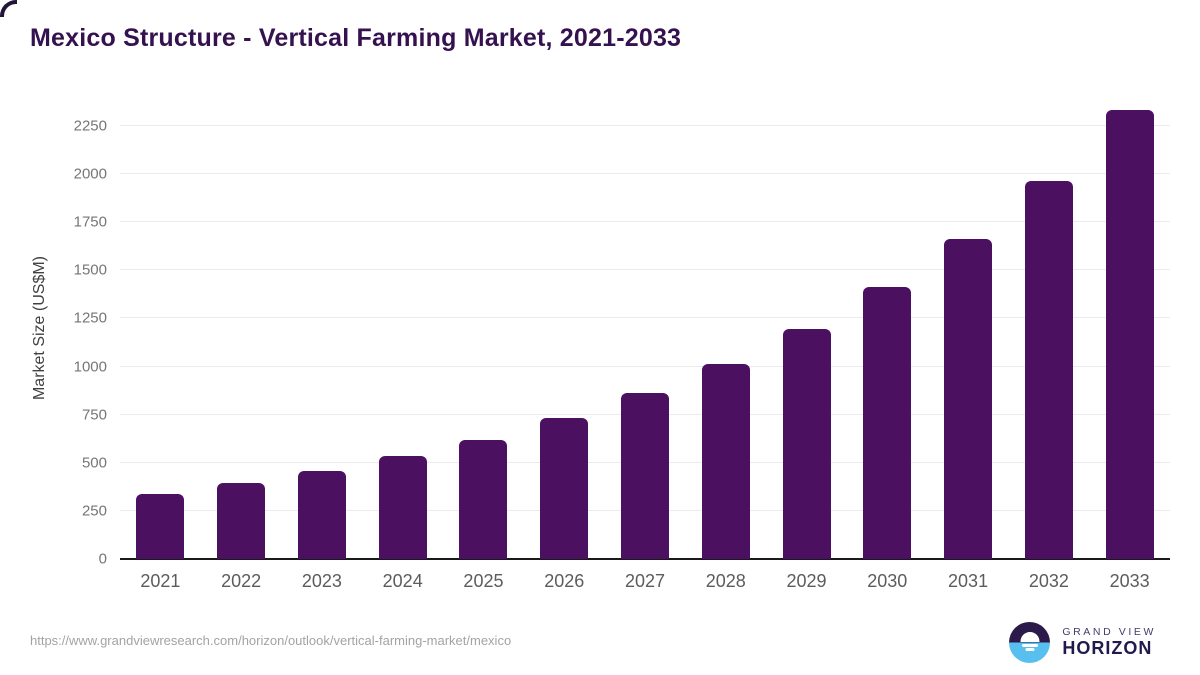  What do you see at coordinates (483, 581) in the screenshot?
I see `x-label-2025: 2025` at bounding box center [483, 581].